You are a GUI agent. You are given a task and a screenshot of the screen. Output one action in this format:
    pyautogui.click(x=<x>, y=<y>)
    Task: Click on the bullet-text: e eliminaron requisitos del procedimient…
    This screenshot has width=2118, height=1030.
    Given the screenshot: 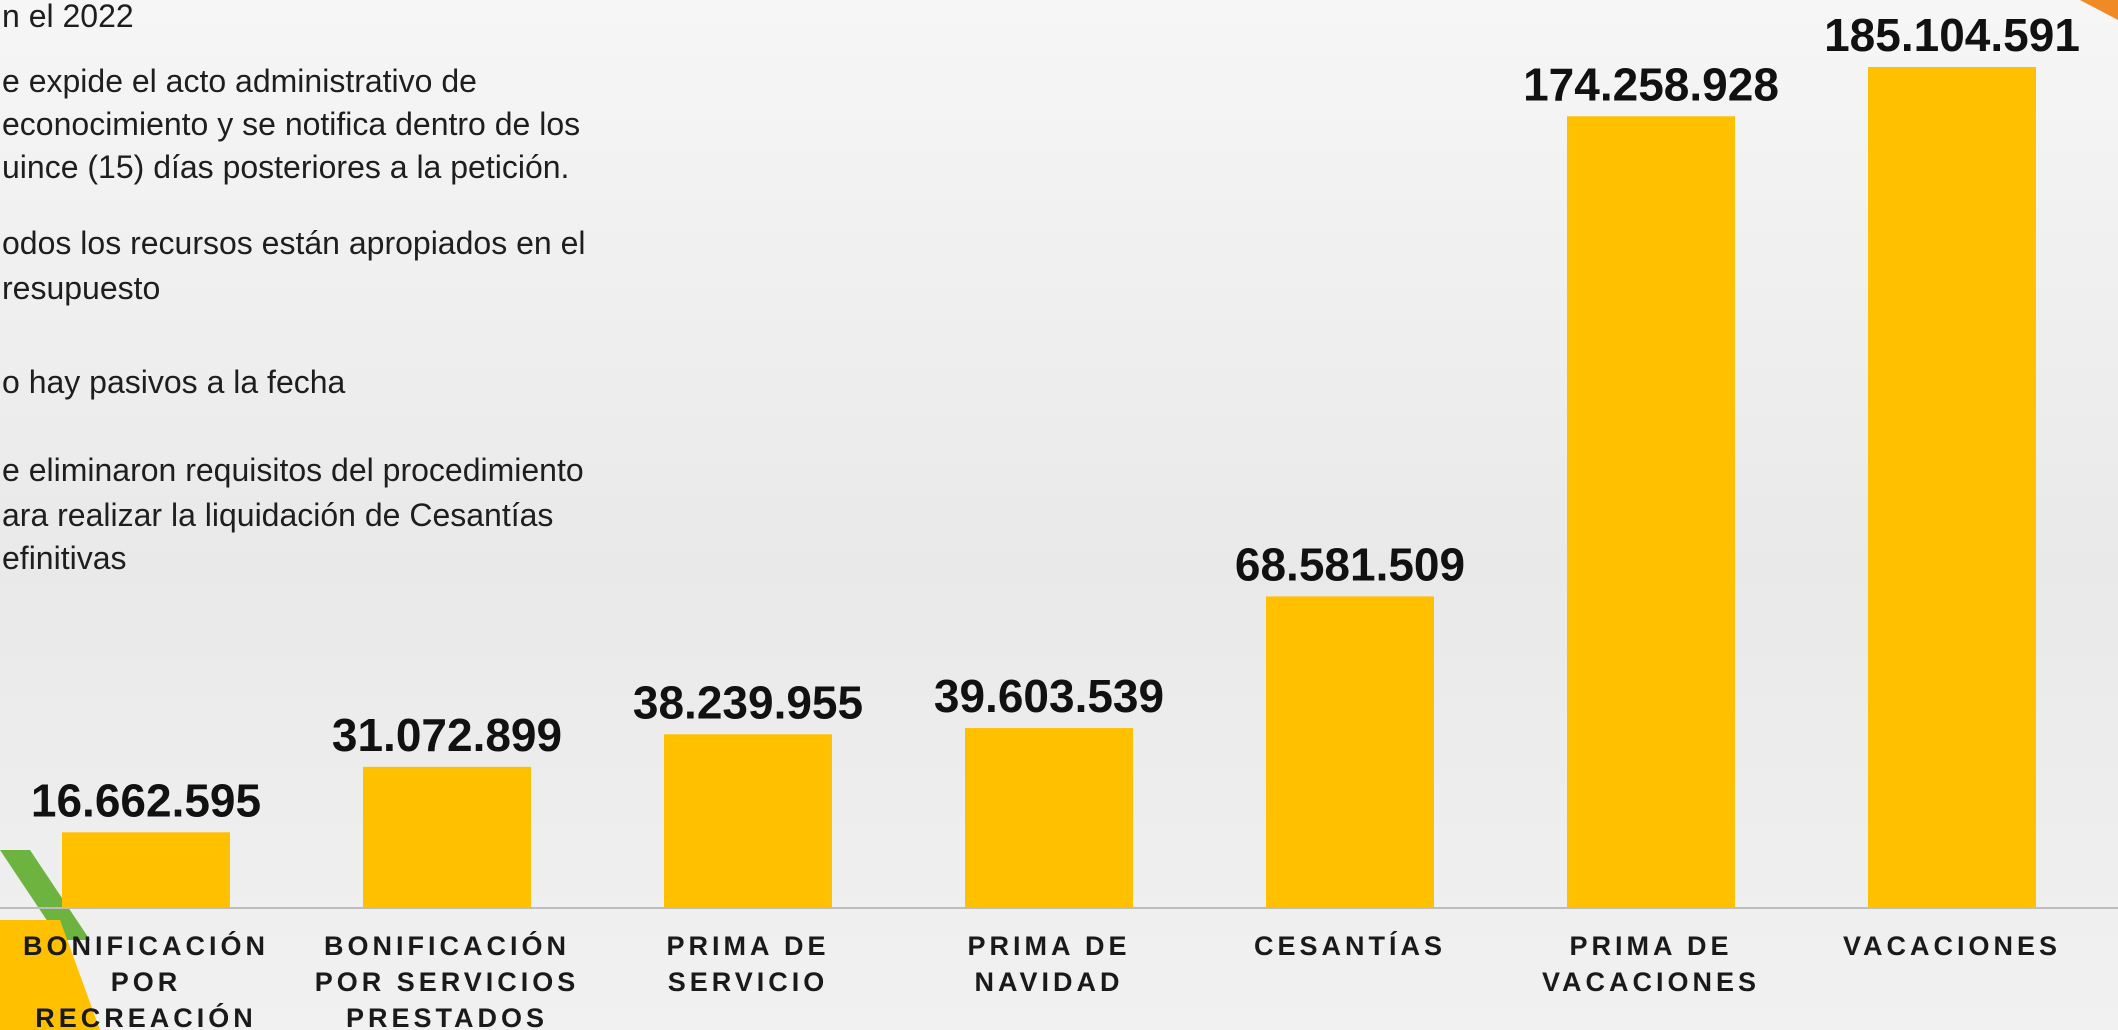 What is the action you would take?
    pyautogui.click(x=293, y=470)
    